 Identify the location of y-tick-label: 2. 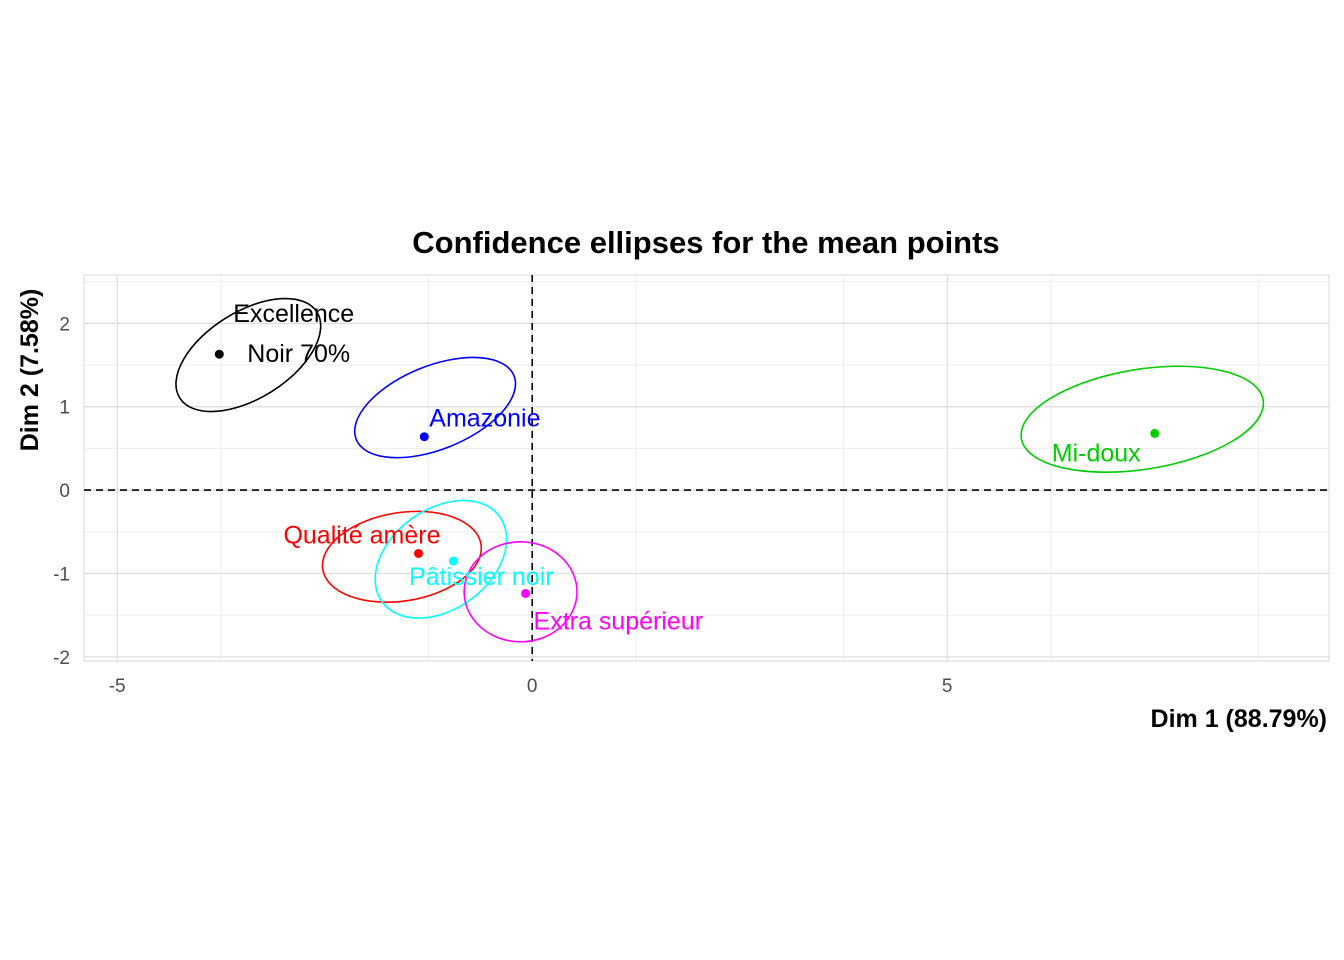
(64, 324).